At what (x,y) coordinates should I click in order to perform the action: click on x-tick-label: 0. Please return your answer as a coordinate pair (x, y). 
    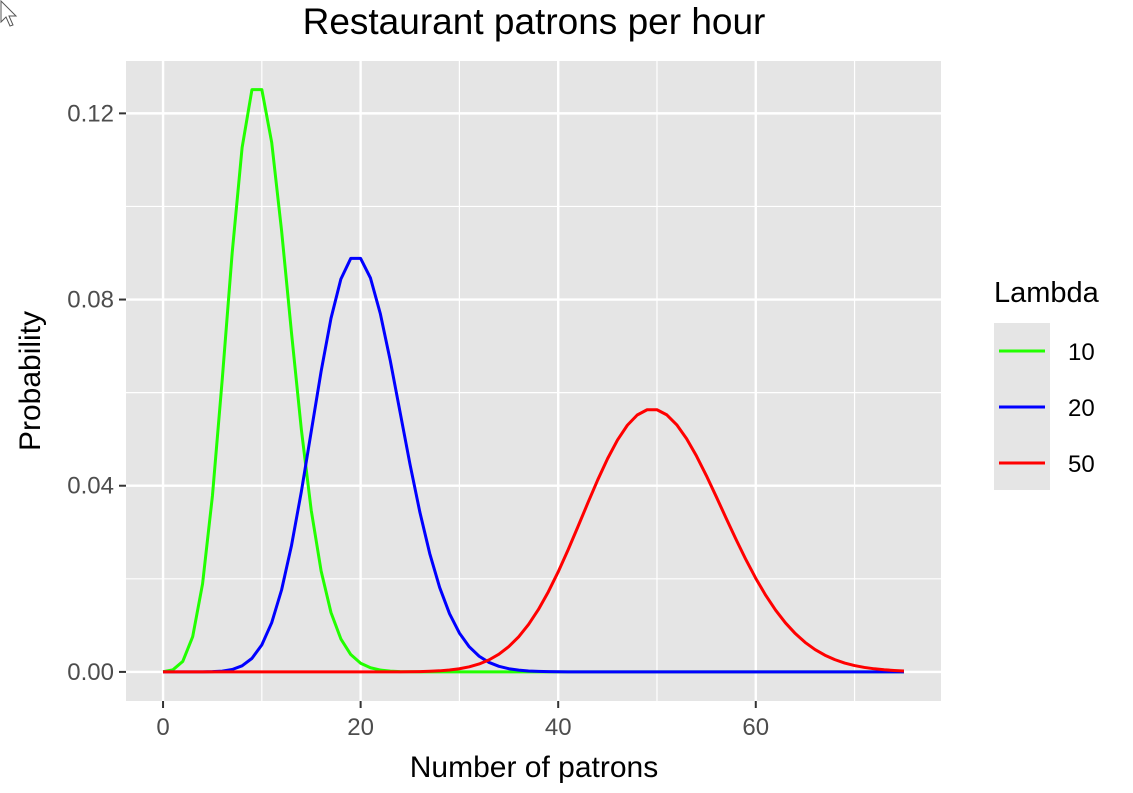
    Looking at the image, I should click on (162, 727).